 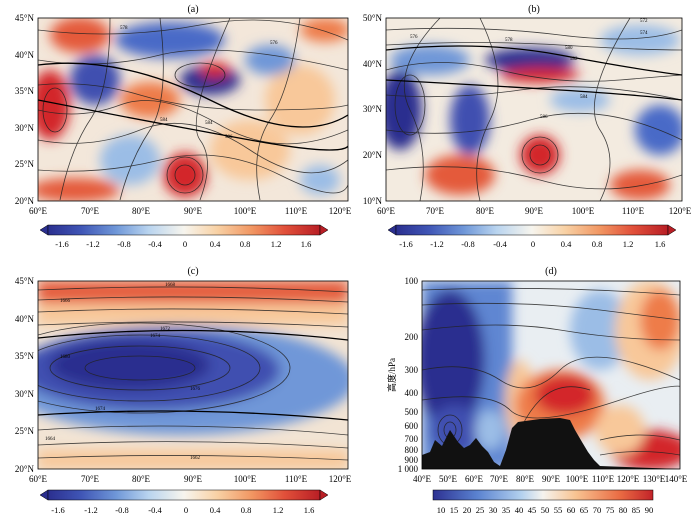 What do you see at coordinates (654, 479) in the screenshot?
I see `x-tick-label: 130°E` at bounding box center [654, 479].